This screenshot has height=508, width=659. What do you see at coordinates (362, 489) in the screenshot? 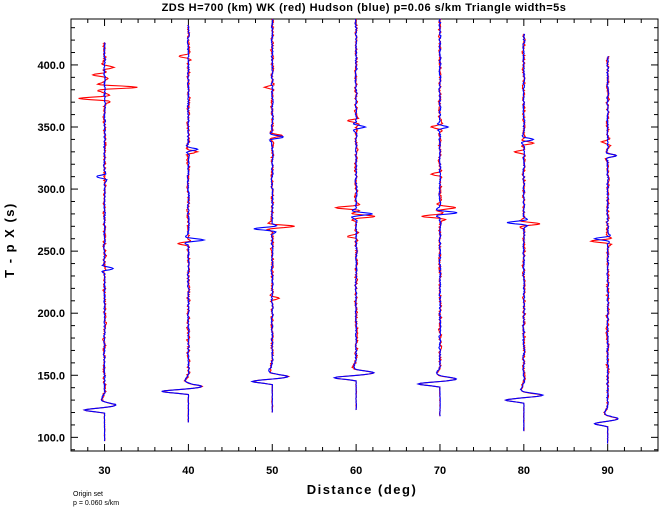
I see `x-axis-label: Distance (deg)` at bounding box center [362, 489].